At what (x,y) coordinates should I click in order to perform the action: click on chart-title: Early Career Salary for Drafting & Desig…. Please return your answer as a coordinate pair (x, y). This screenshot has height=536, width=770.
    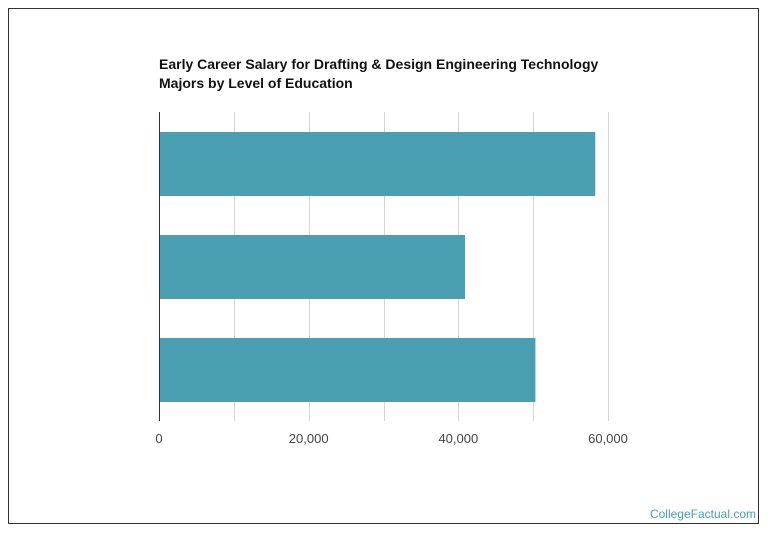
    Looking at the image, I should click on (379, 74).